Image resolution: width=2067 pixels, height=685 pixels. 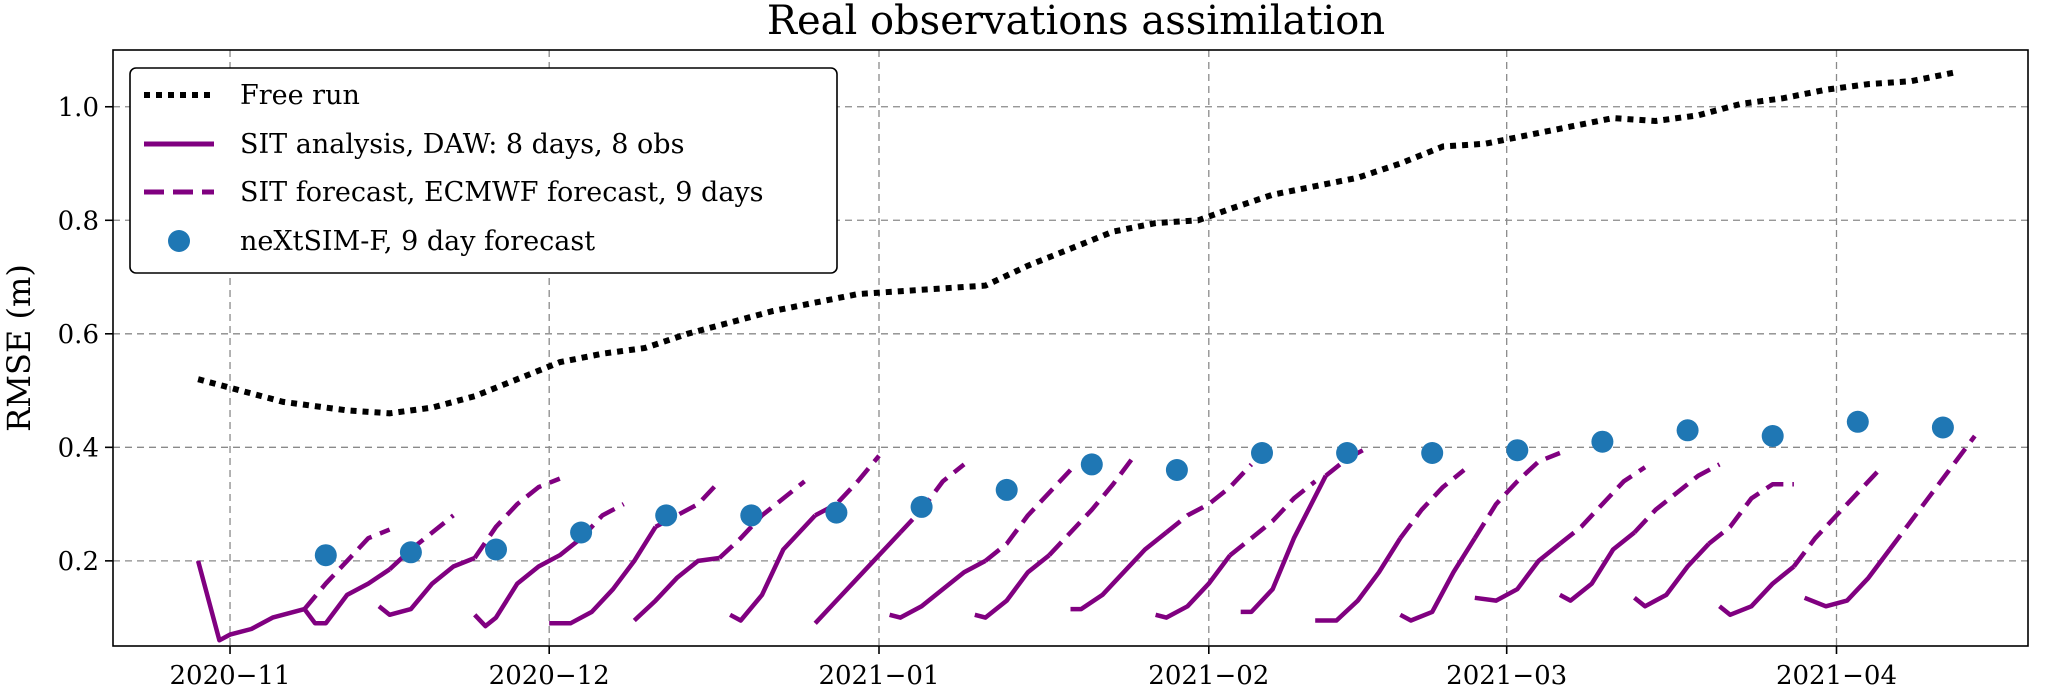 I want to click on legend-label-free-run: Free run, so click(x=300, y=95).